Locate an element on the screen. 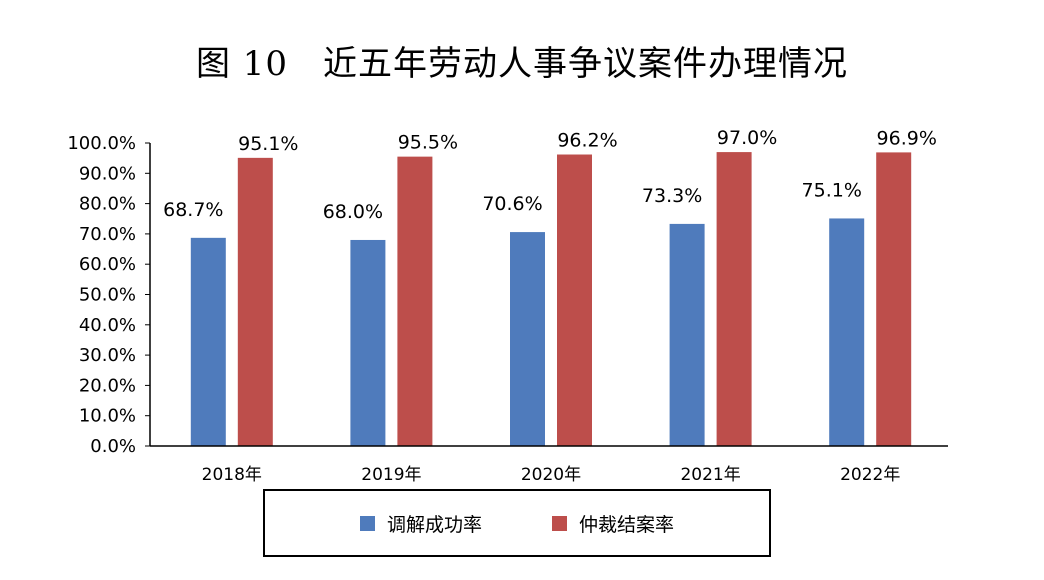  y-tick-label: 80.0% is located at coordinates (107, 204).